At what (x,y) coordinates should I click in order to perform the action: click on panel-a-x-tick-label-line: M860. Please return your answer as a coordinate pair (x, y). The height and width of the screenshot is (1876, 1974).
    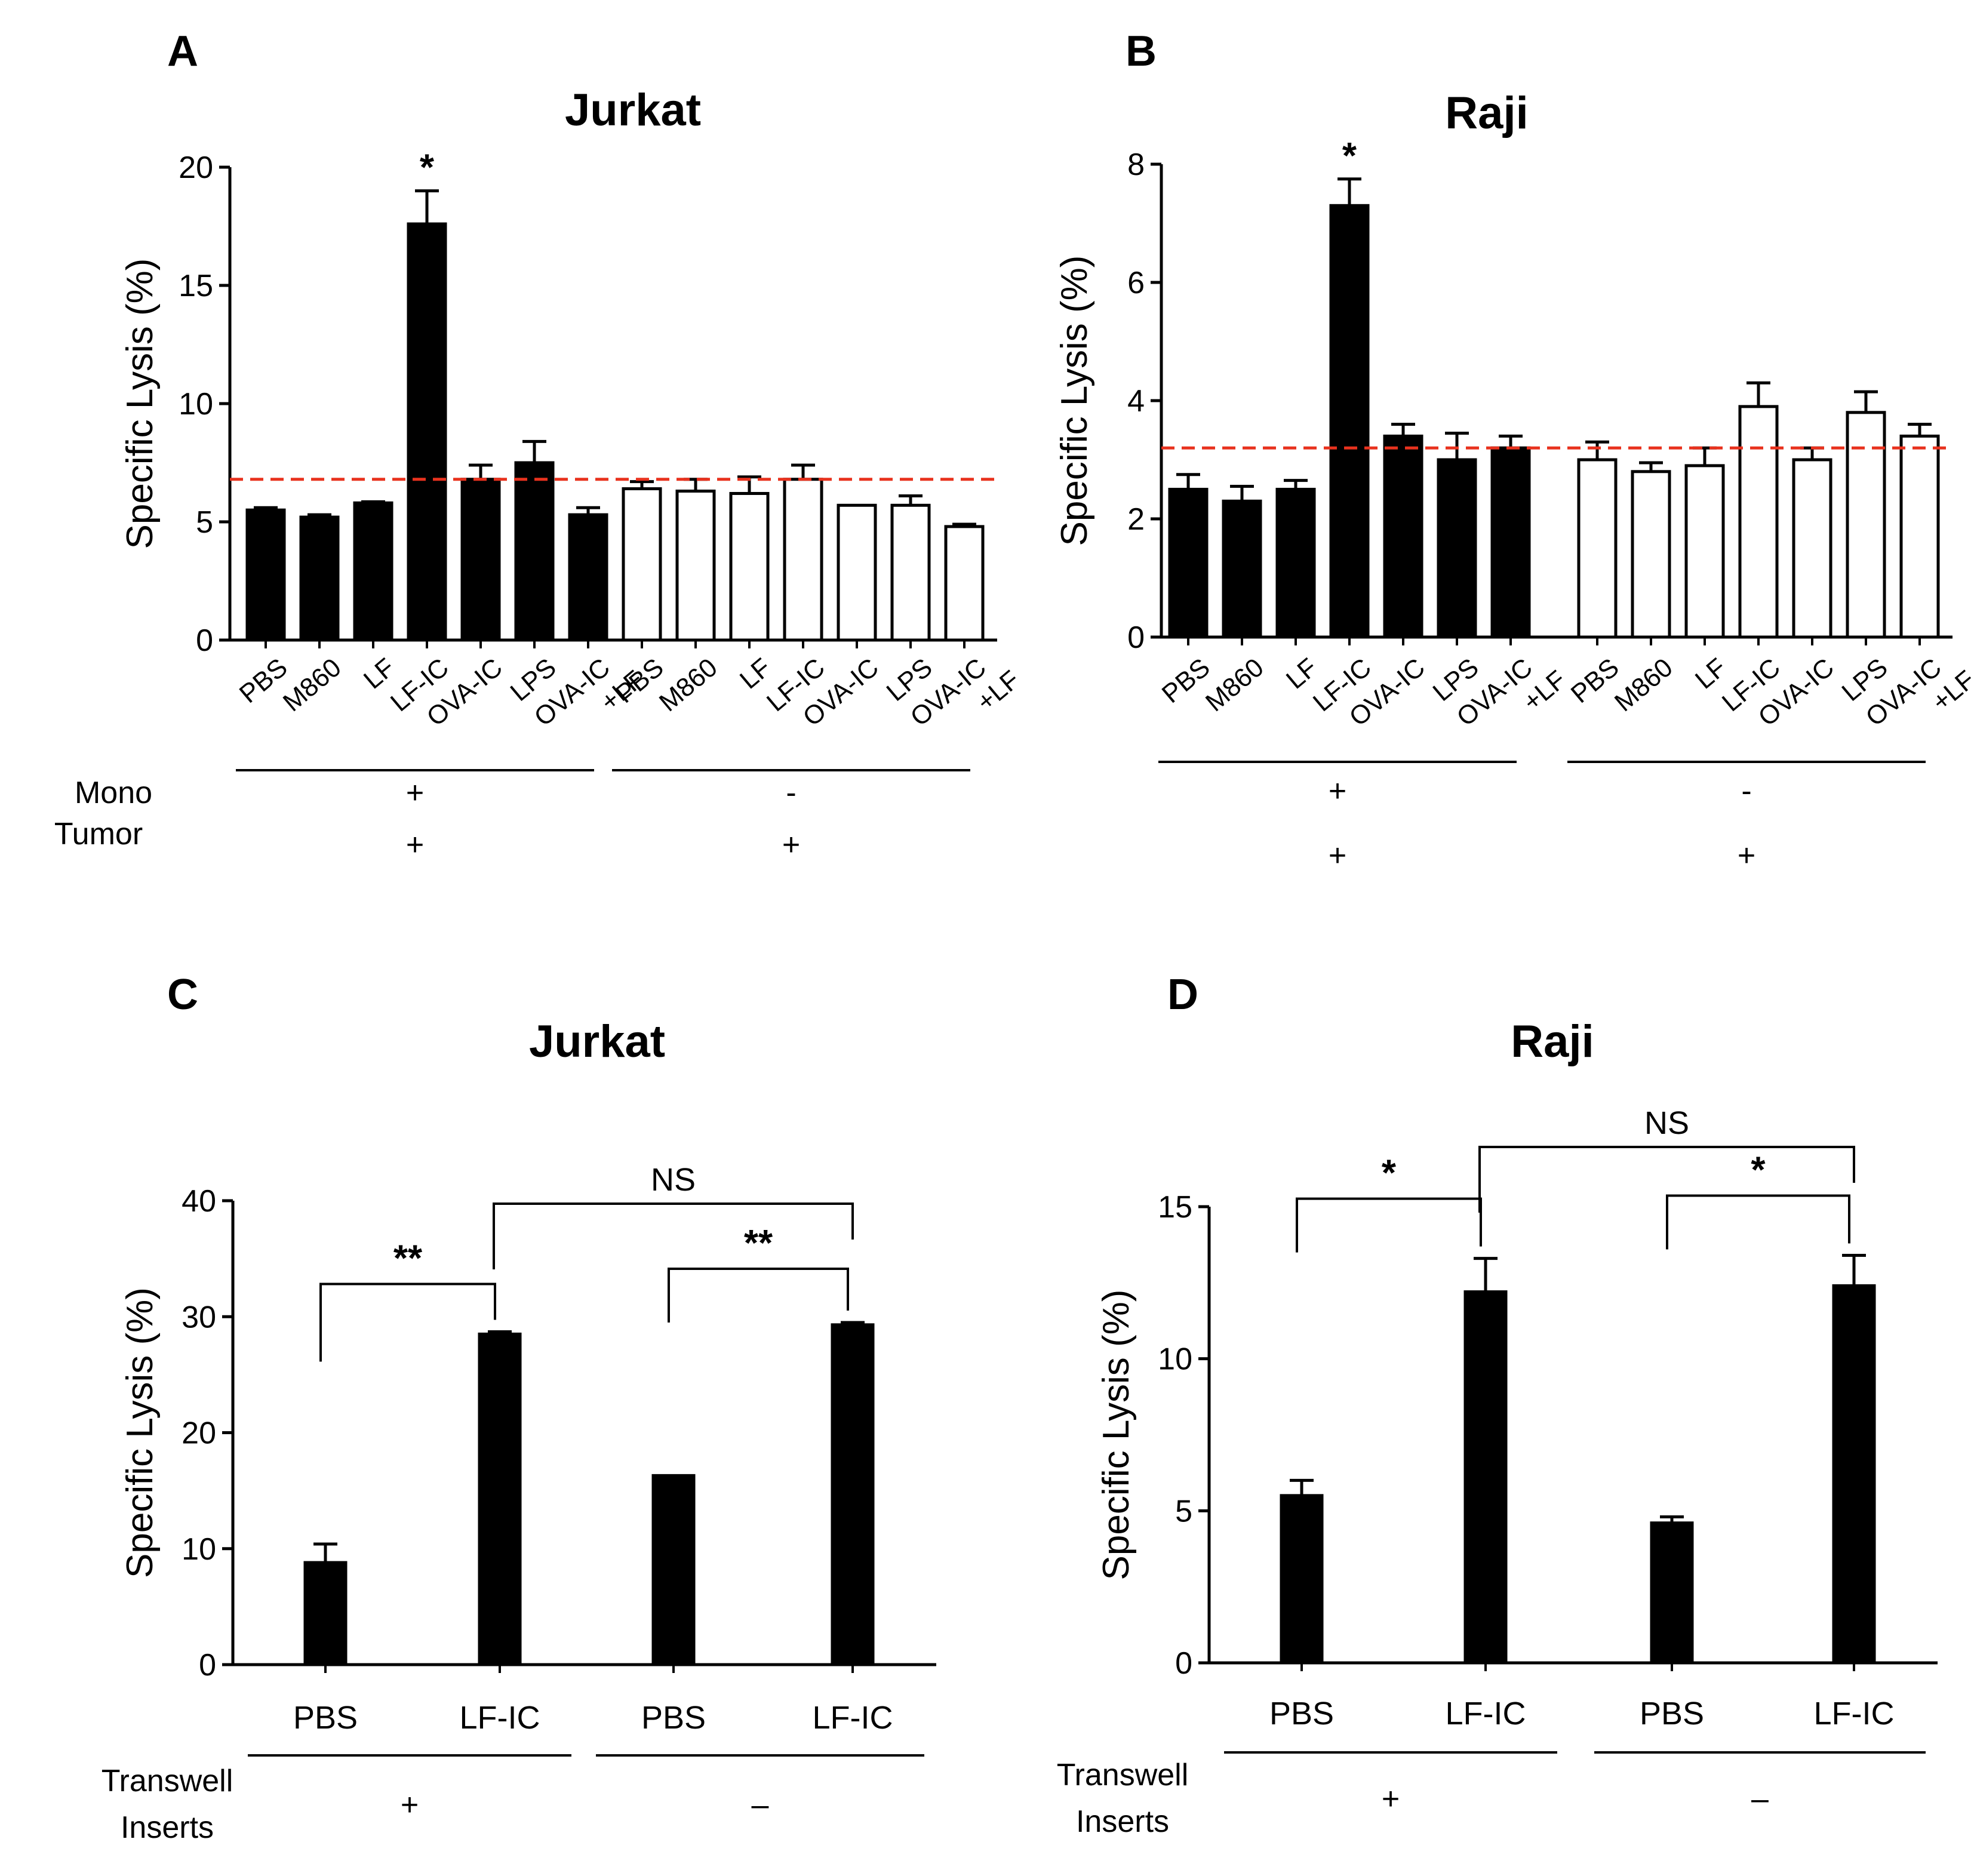
    Looking at the image, I should click on (312, 685).